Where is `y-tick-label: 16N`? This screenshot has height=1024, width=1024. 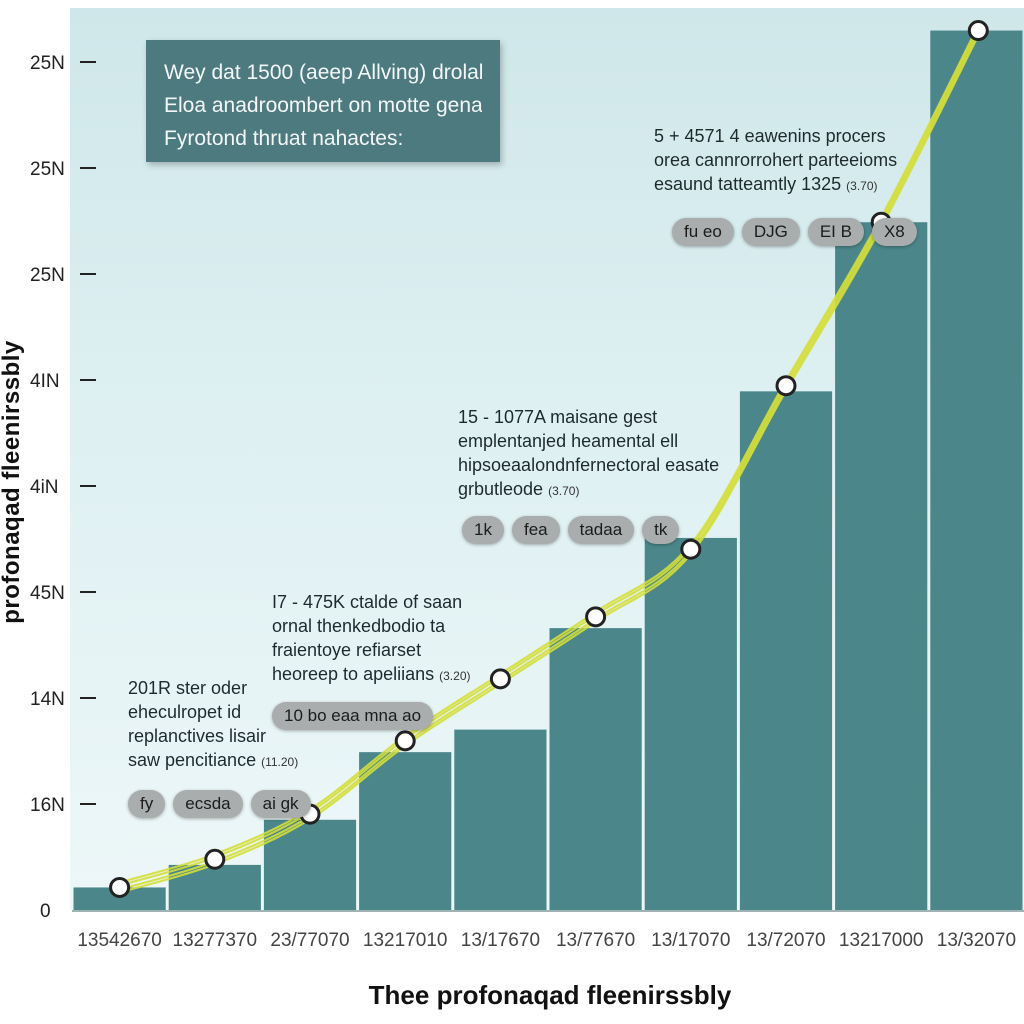
y-tick-label: 16N is located at coordinates (47, 805).